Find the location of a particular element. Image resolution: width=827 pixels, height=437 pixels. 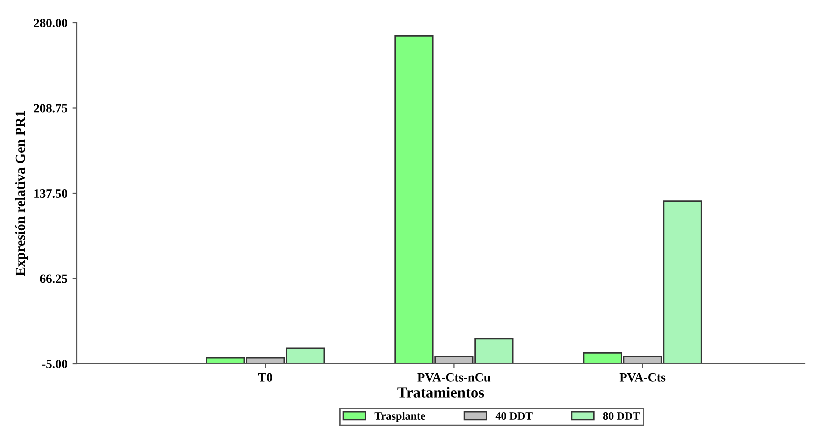

y-tick-label: 66.25 is located at coordinates (54, 279).